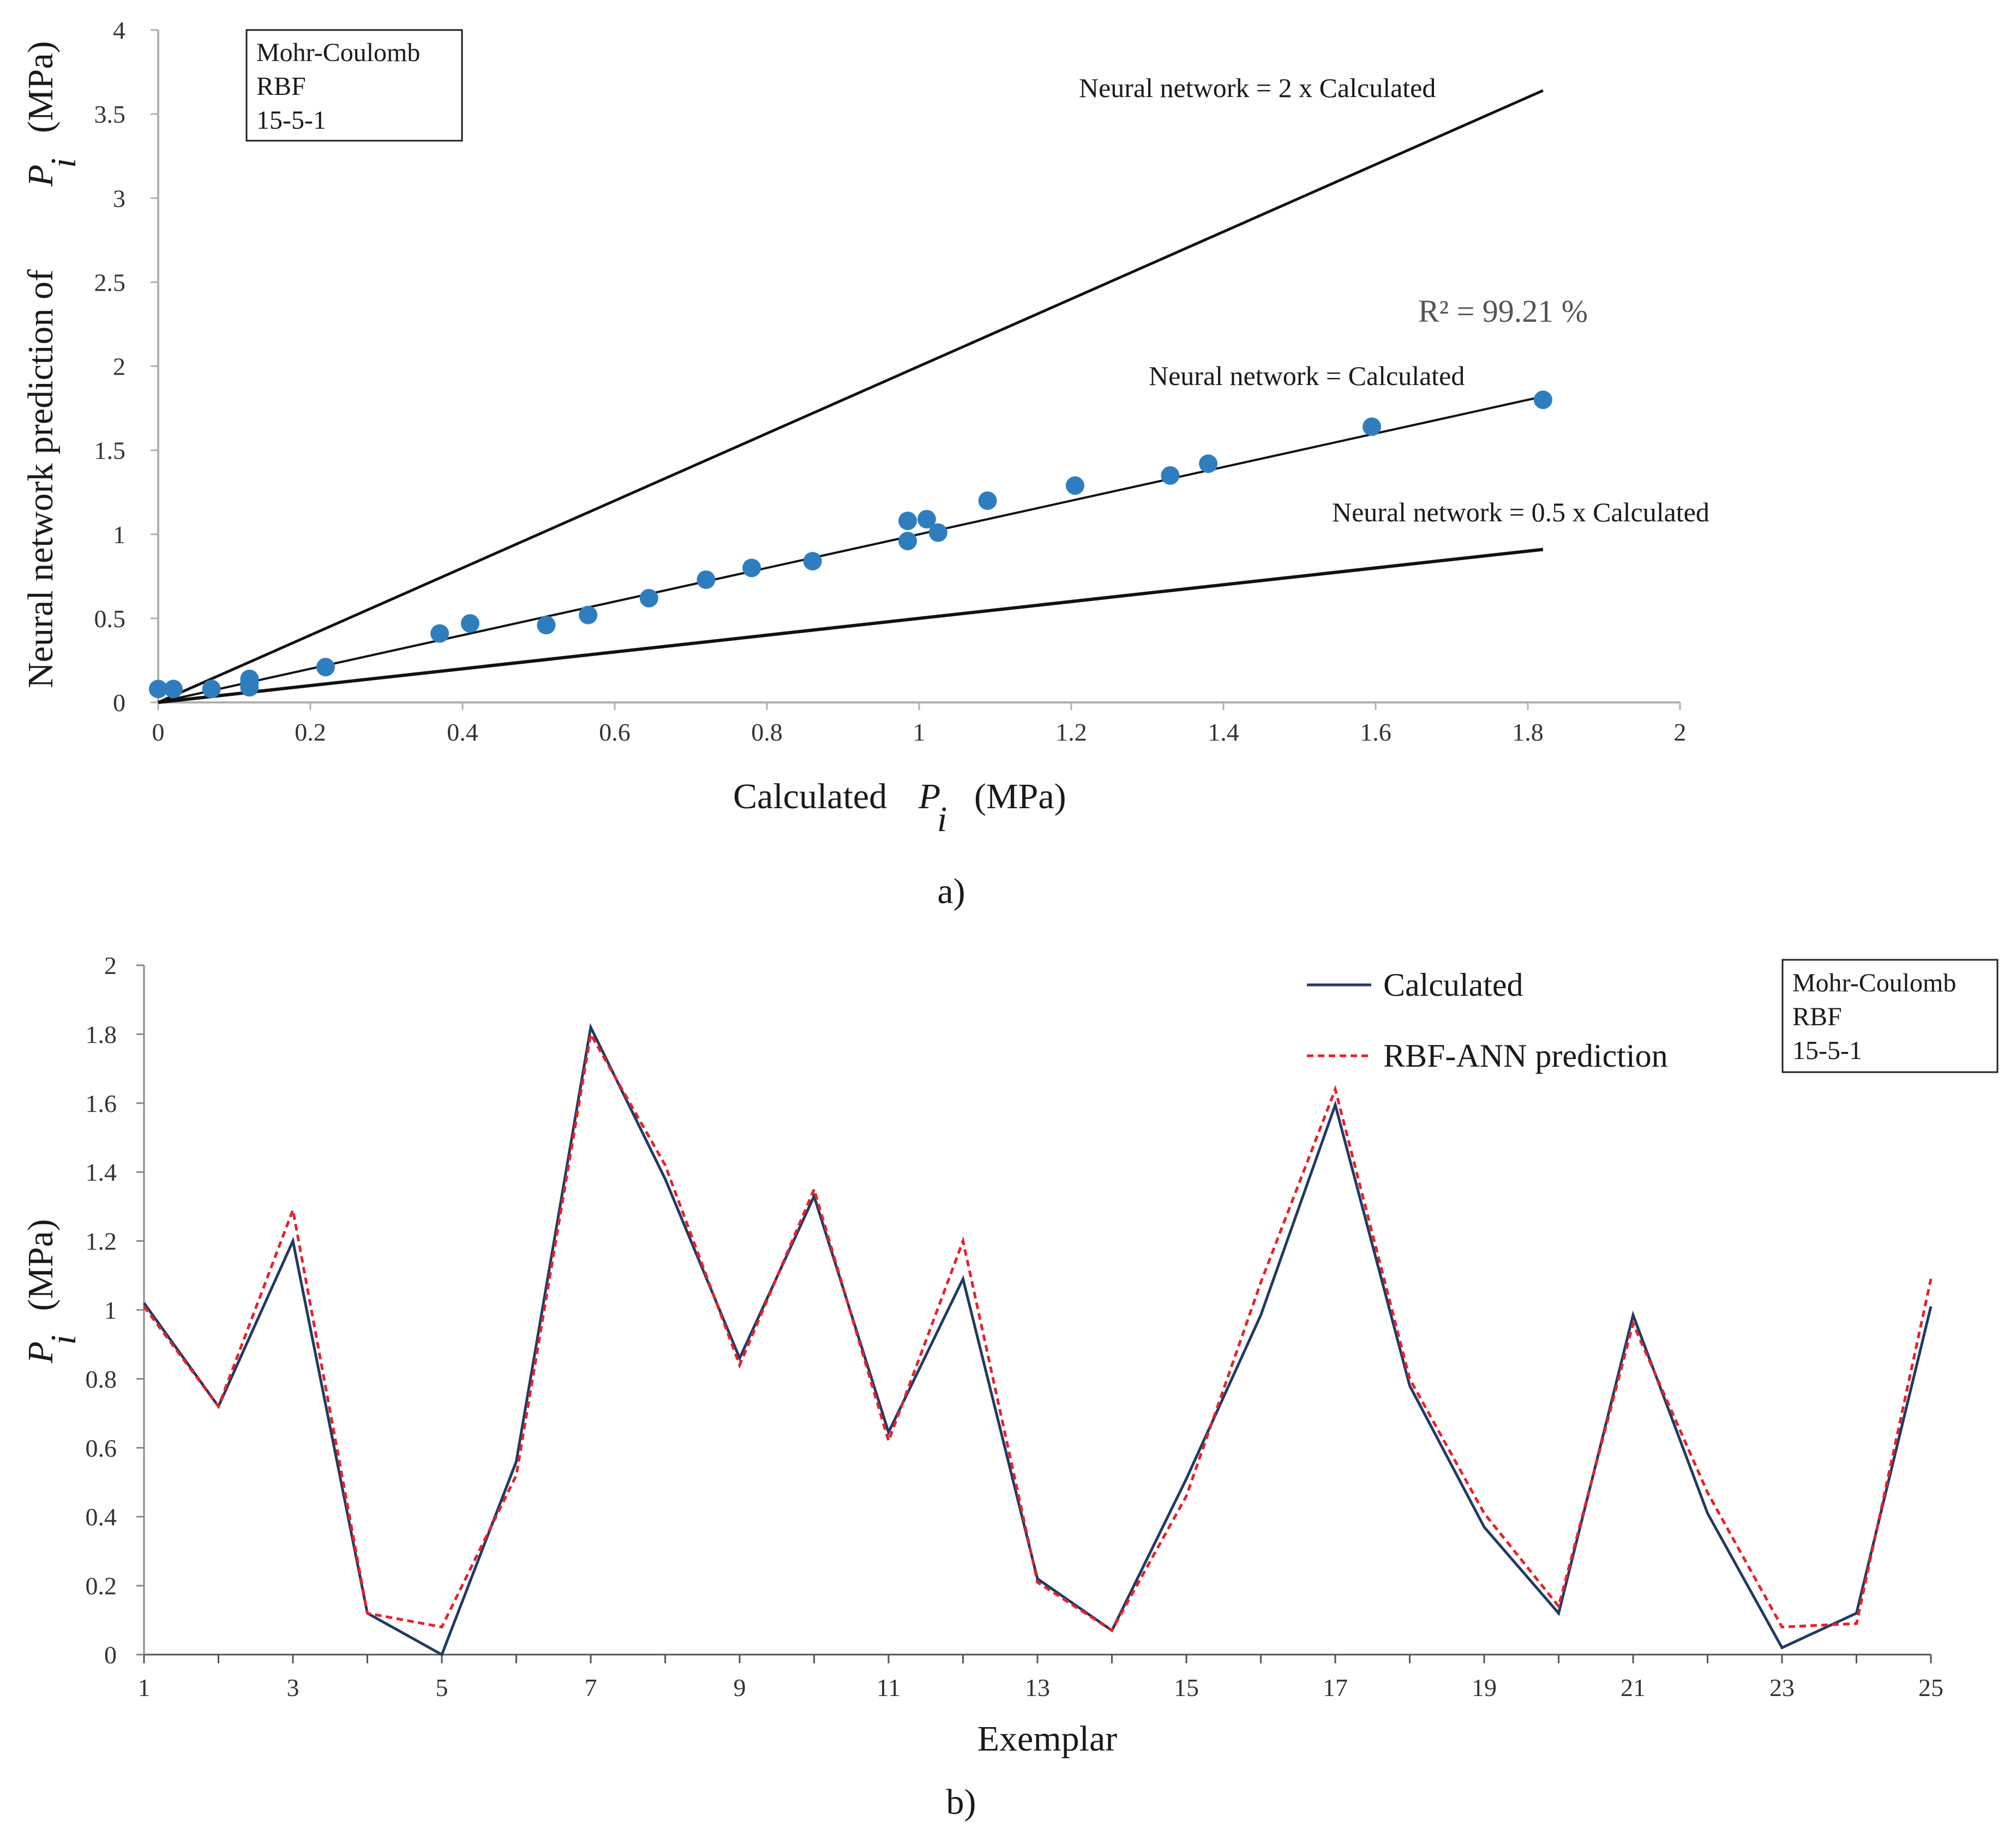 This screenshot has height=1840, width=2016. Describe the element at coordinates (281, 86) in the screenshot. I see `info-box-line-2: RBF` at that location.